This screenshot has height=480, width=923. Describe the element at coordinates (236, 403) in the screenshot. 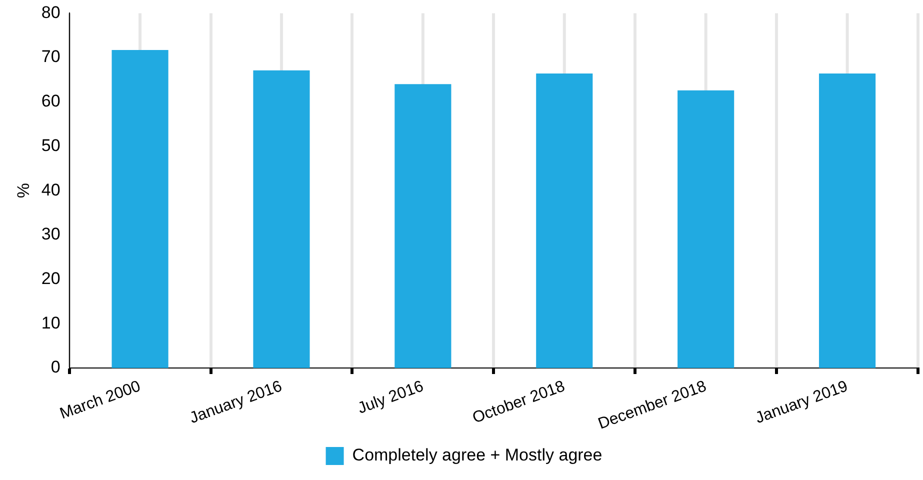

I see `x-tick-label: January 2016` at that location.